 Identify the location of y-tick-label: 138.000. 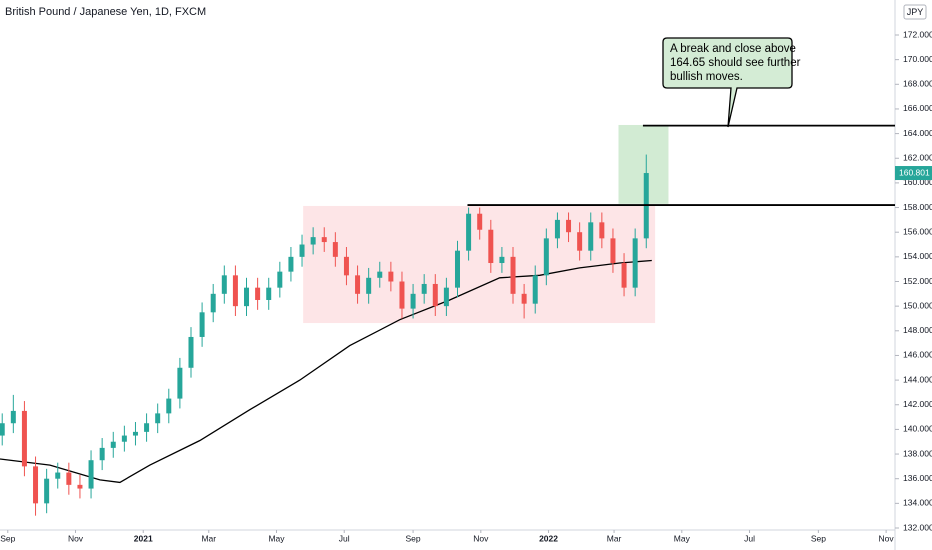
(917, 453).